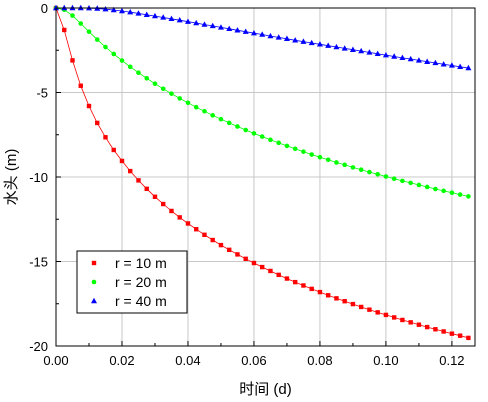 Image resolution: width=488 pixels, height=402 pixels. I want to click on y-tick-label: -5, so click(42, 93).